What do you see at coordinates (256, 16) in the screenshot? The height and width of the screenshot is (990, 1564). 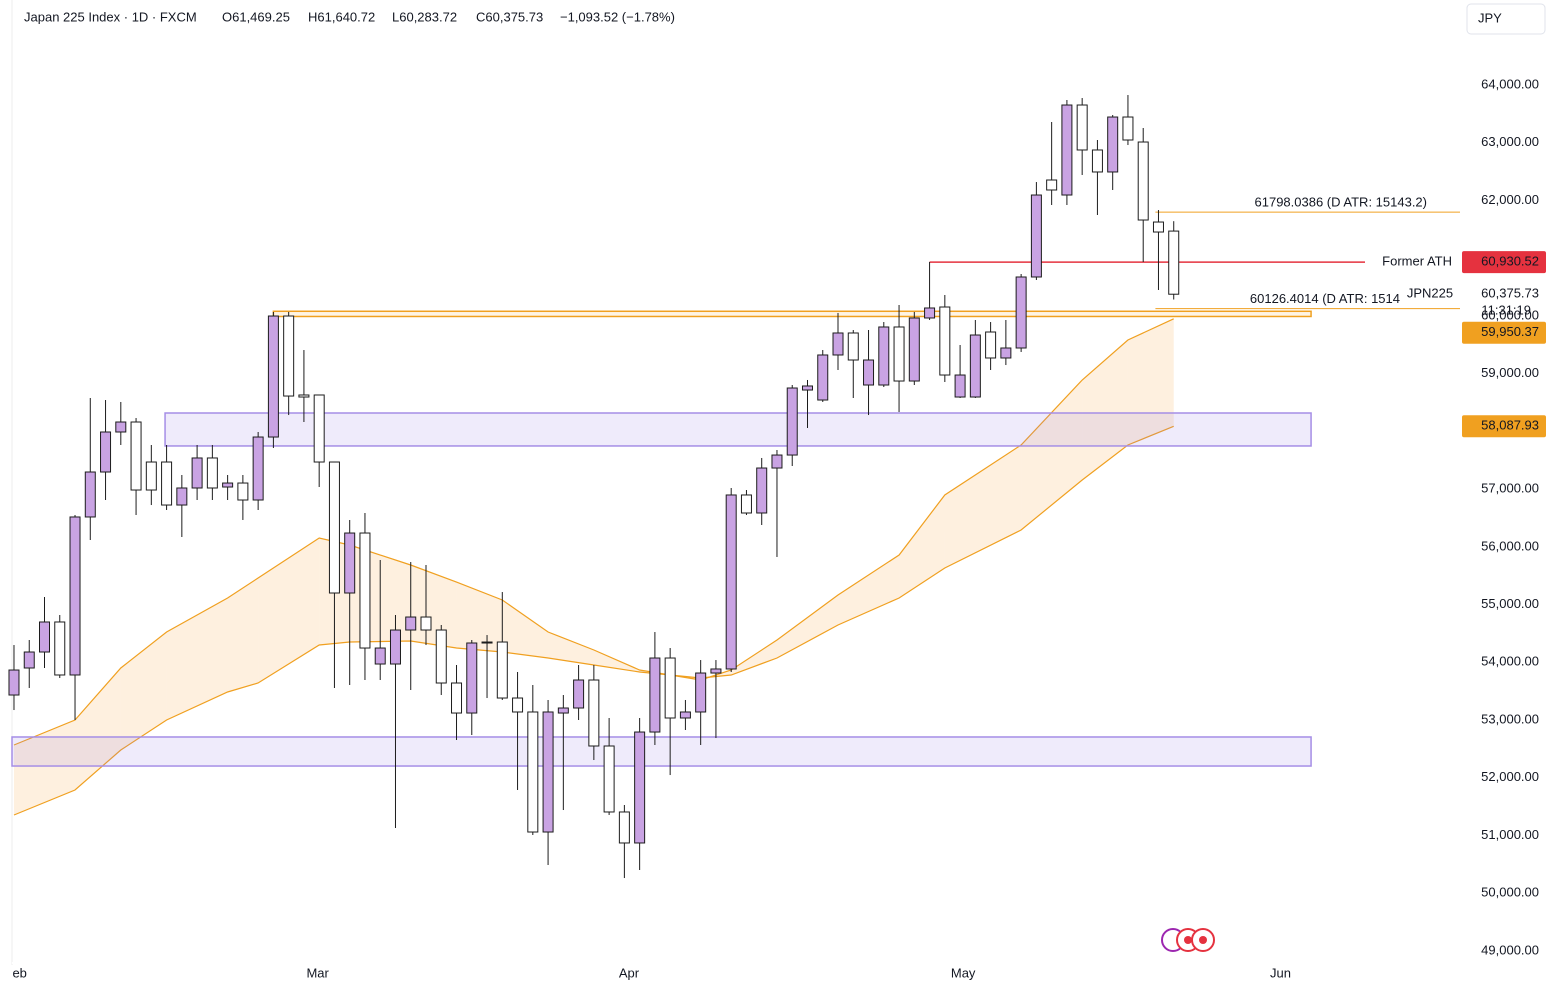 I see `ohlc-open: O61,469.25` at bounding box center [256, 16].